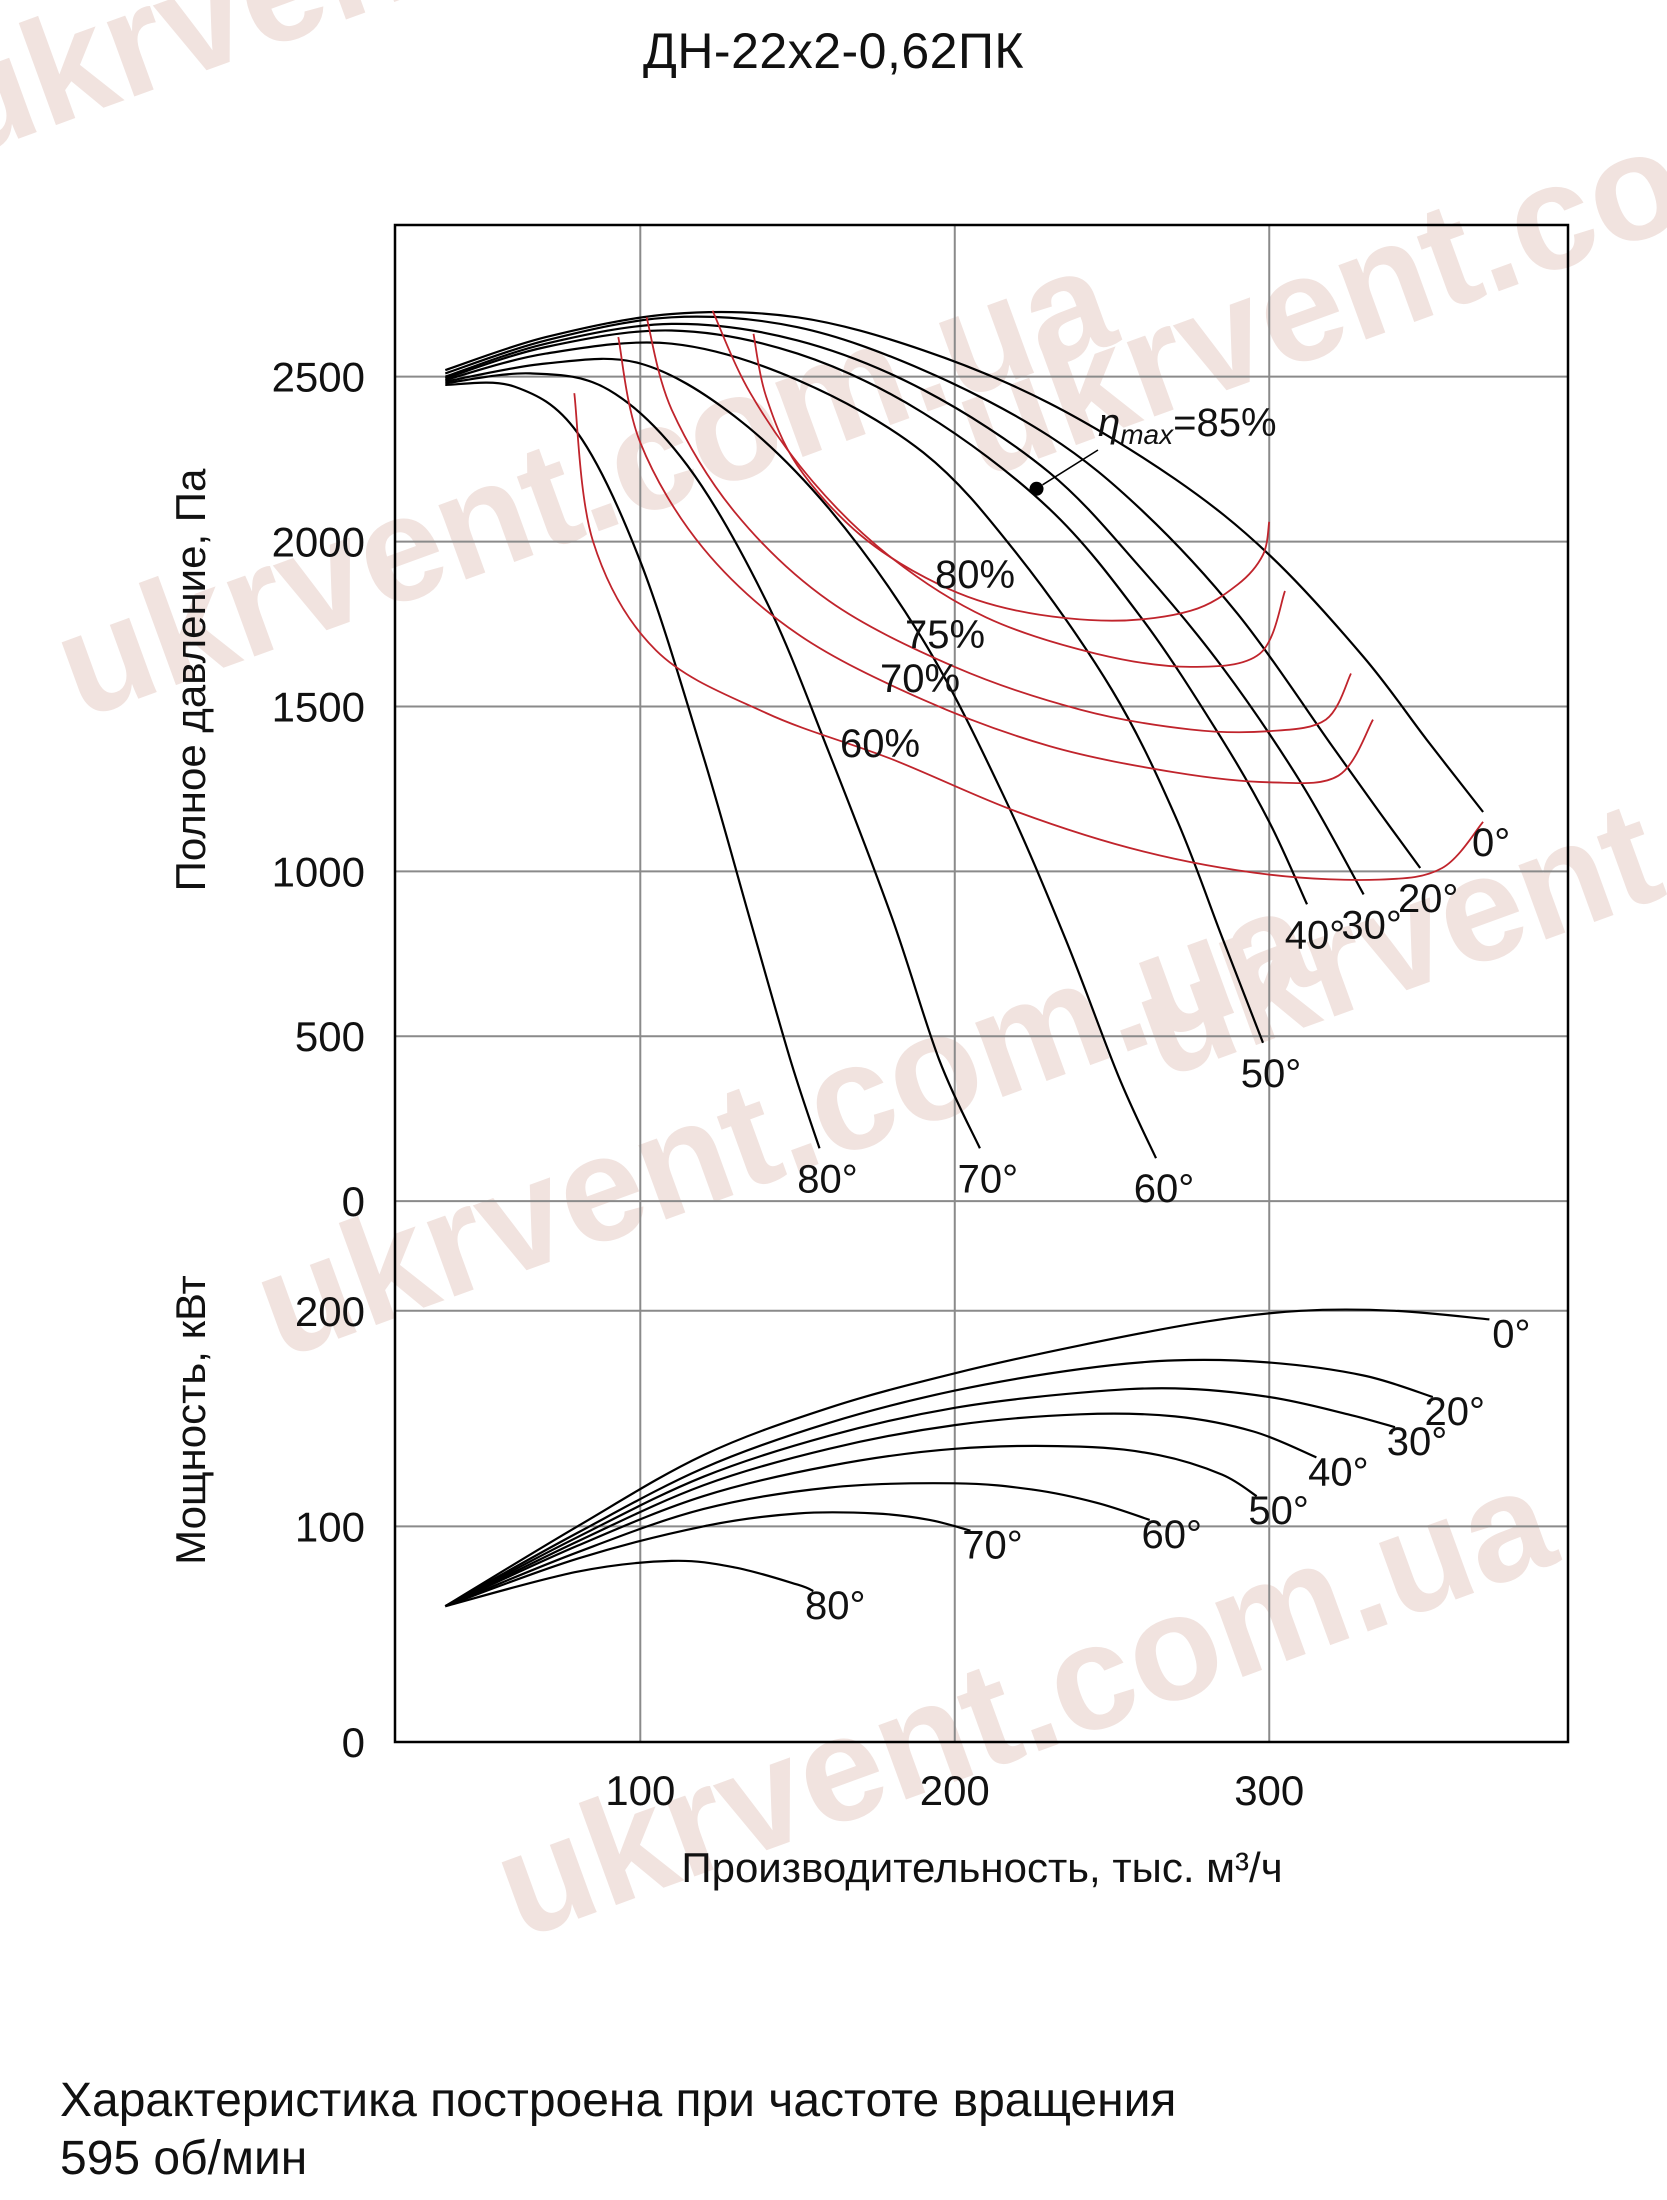 Image resolution: width=1667 pixels, height=2200 pixels. Describe the element at coordinates (1428, 899) in the screenshot. I see `pressure-curve-label: 20°` at that location.